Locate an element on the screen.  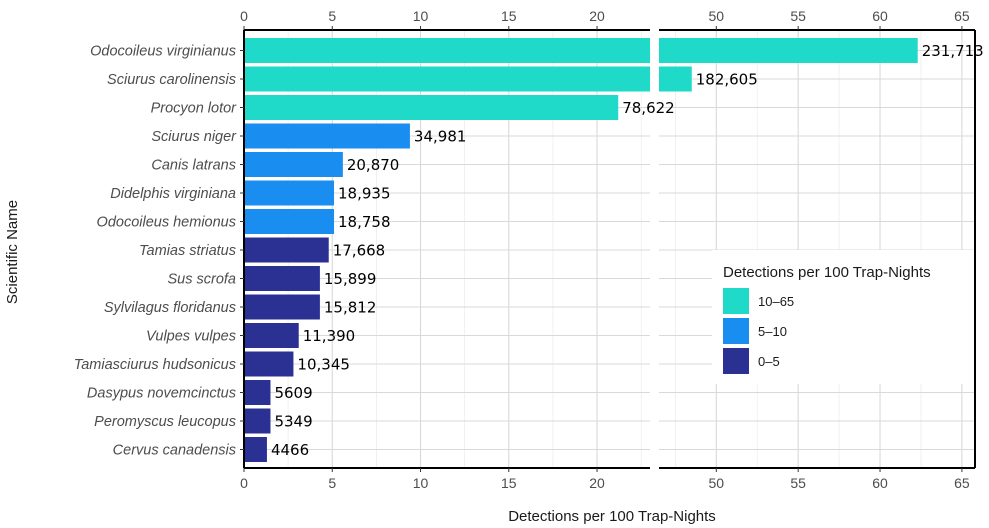
data-label: 182,605 is located at coordinates (727, 80).